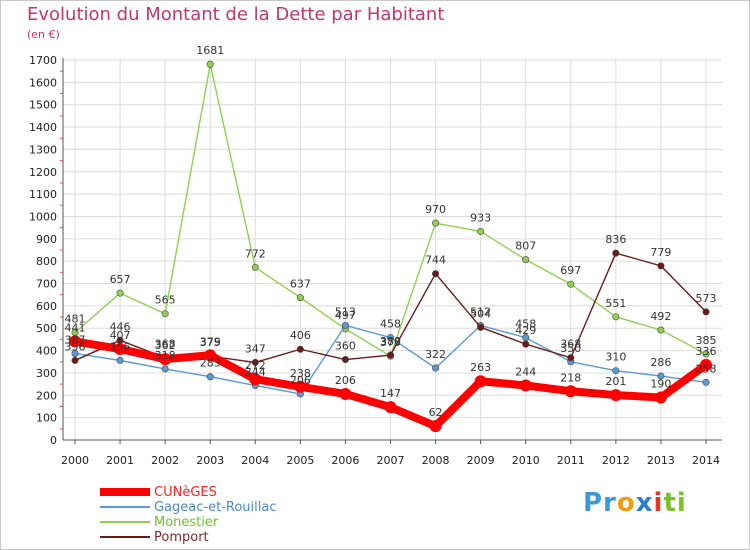  I want to click on y-tick-label: 1300, so click(43, 149).